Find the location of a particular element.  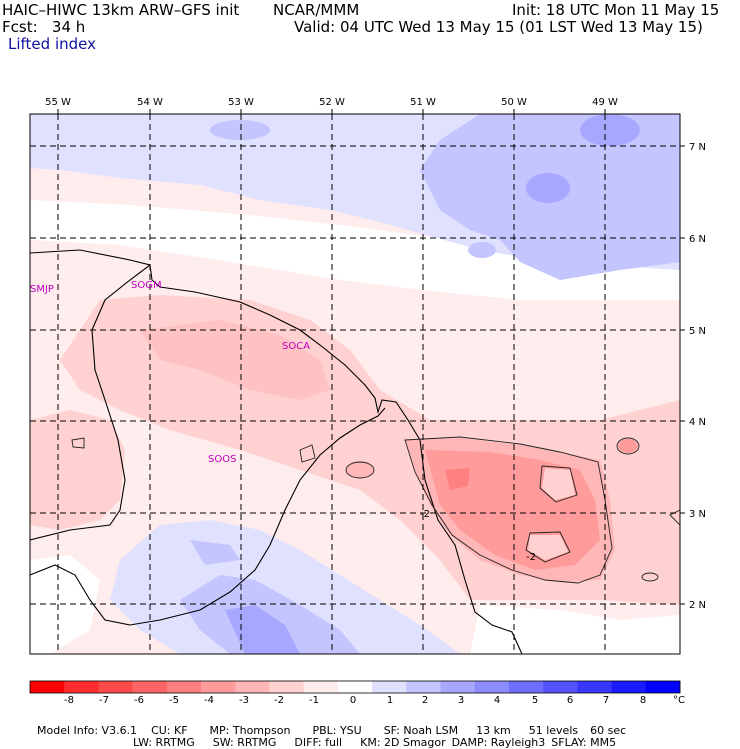

footer-item: KM: 2D Smagor is located at coordinates (403, 742).